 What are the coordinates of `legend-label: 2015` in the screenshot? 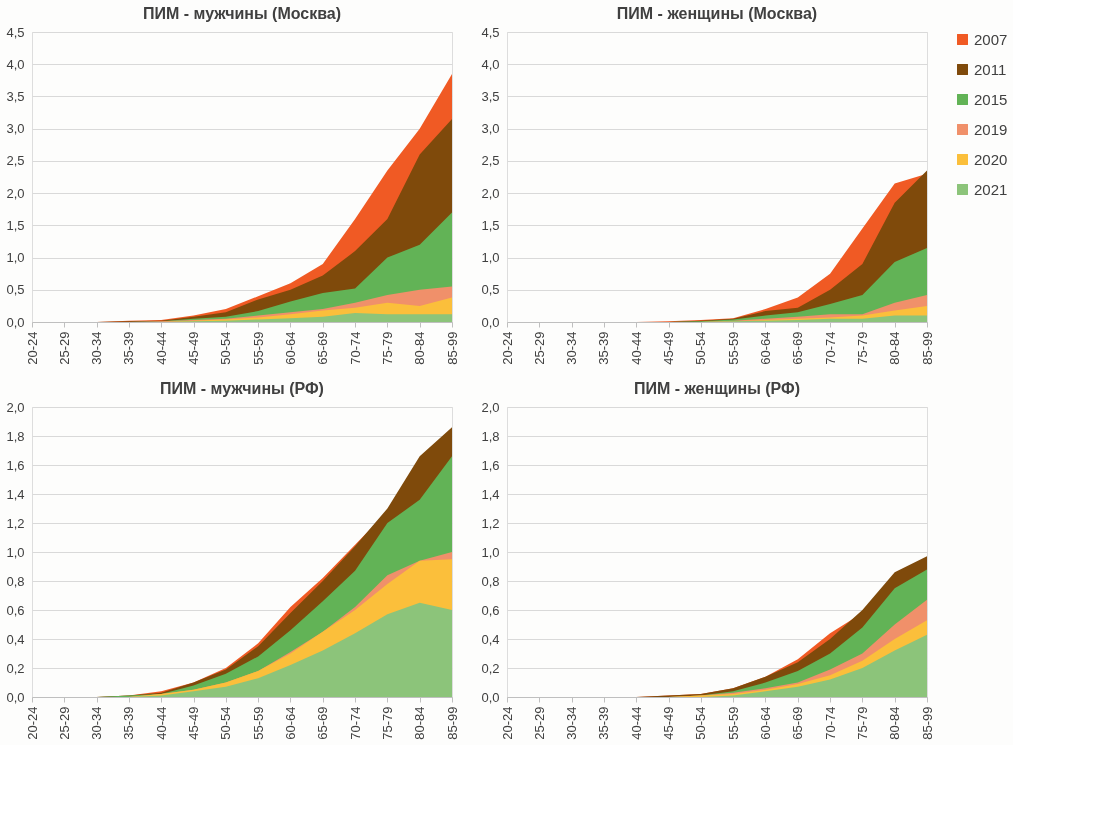 It's located at (991, 99).